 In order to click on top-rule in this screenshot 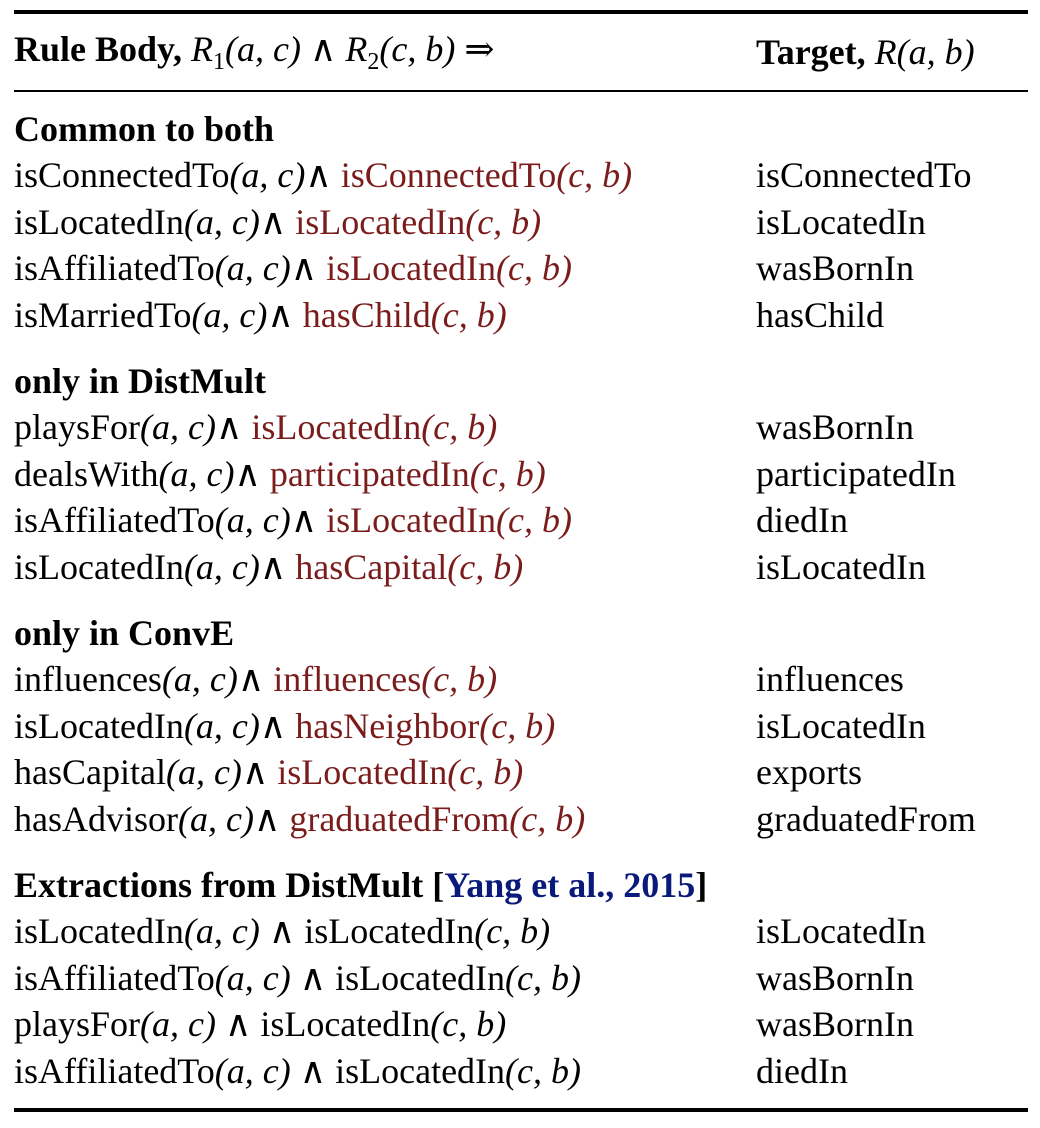, I will do `click(521, 12)`.